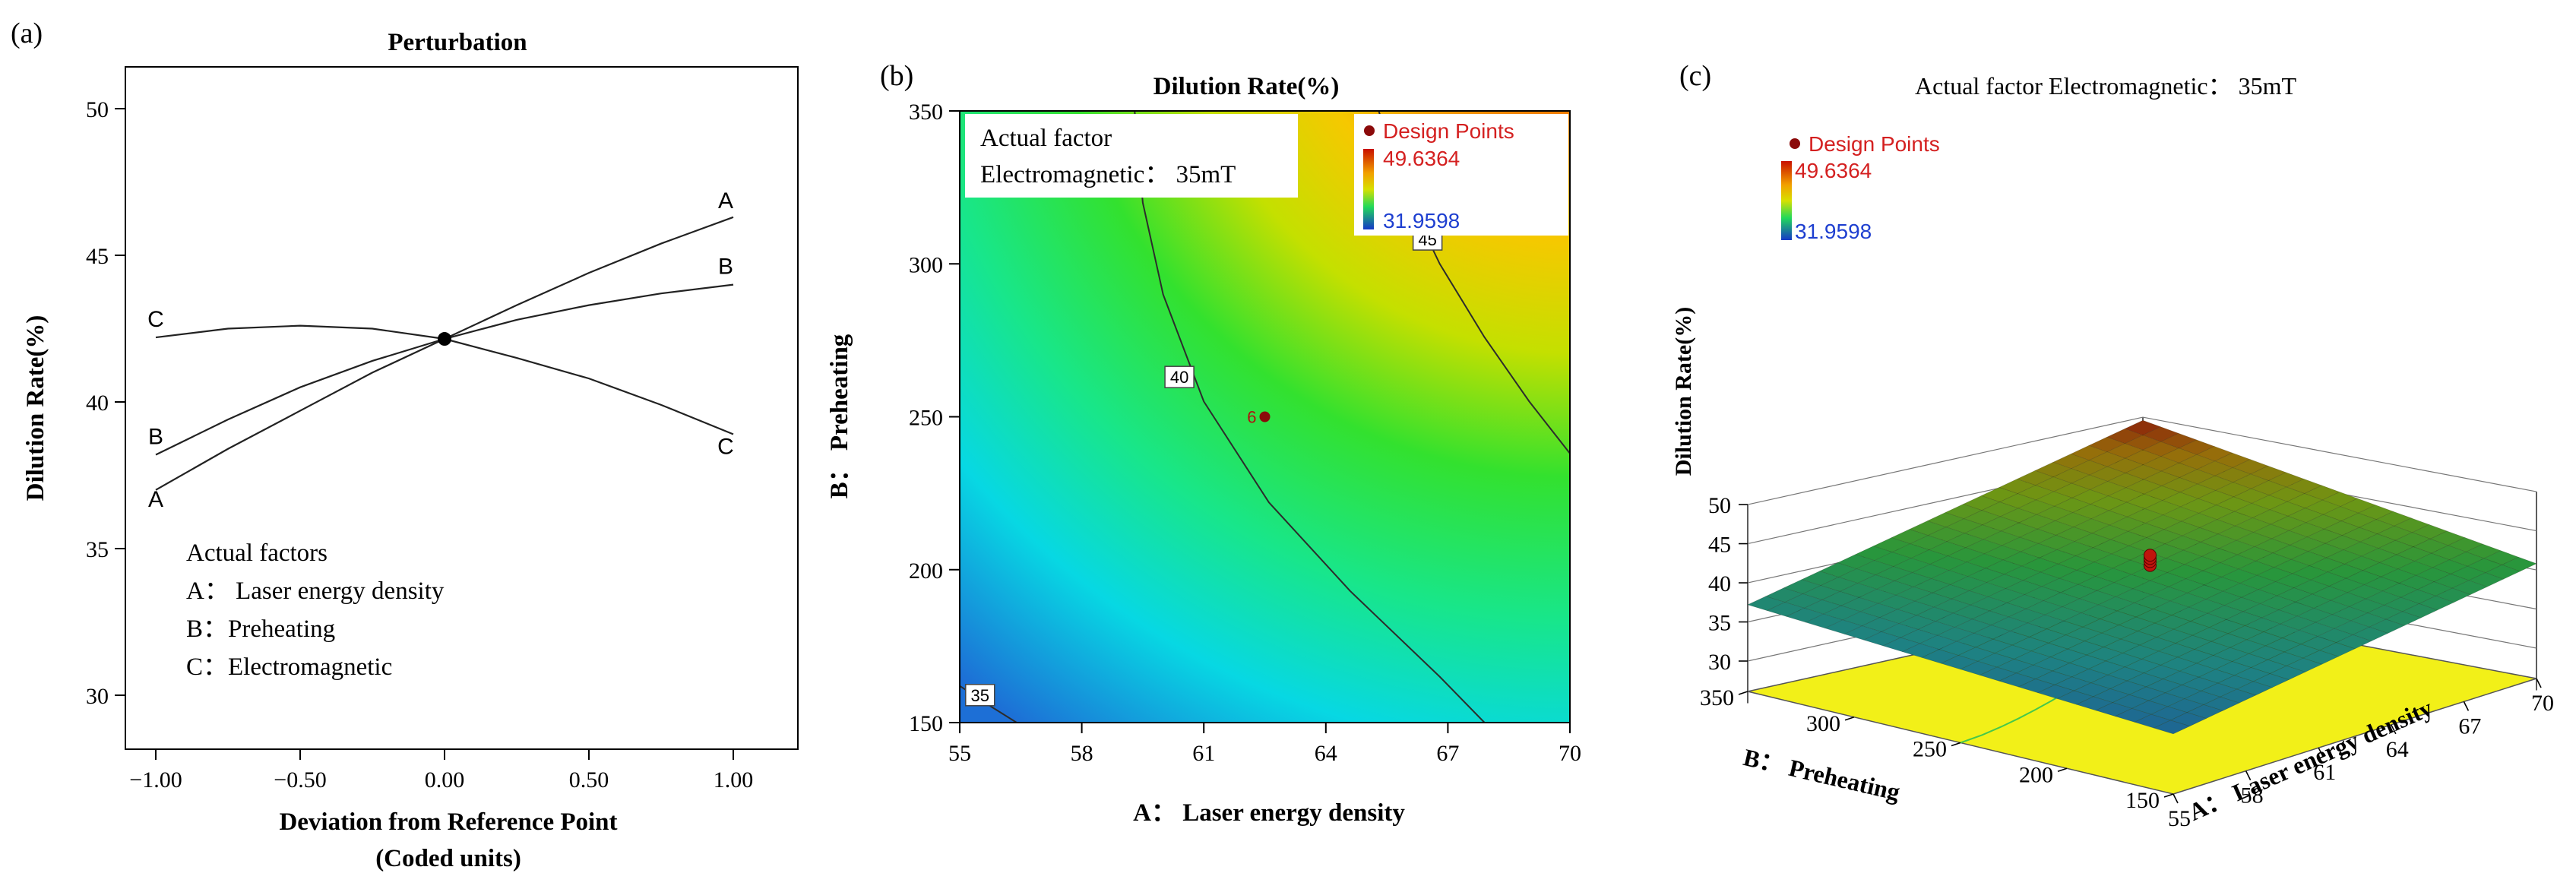  I want to click on panel-c-design-points, so click(2150, 560).